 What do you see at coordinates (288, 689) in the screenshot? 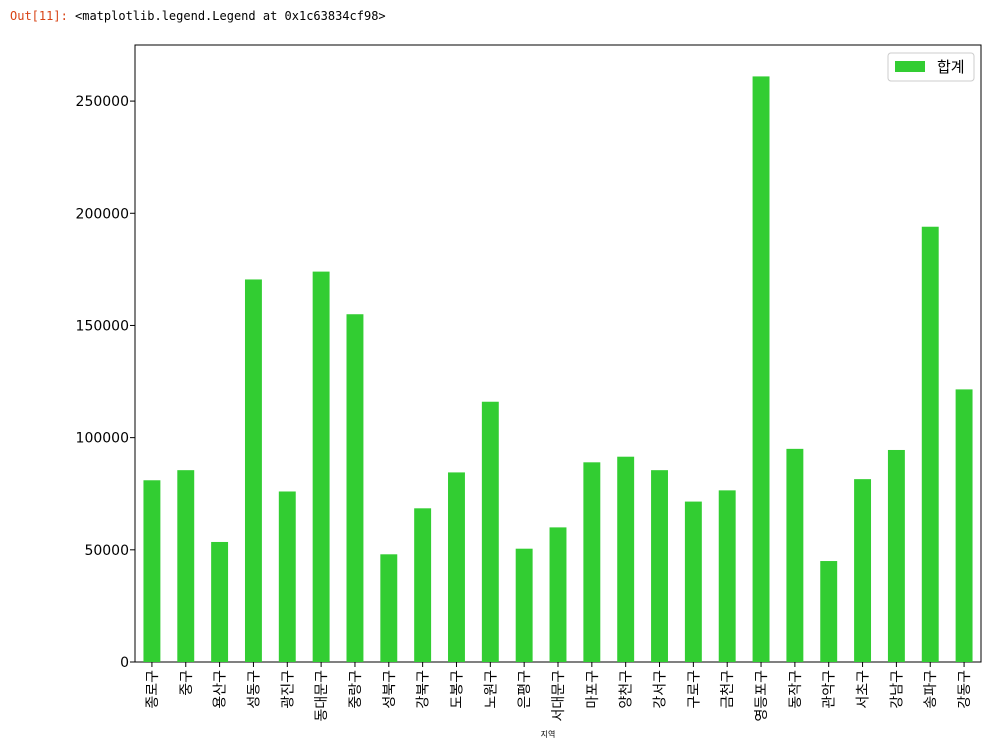
I see `x-tick-label: 광진구` at bounding box center [288, 689].